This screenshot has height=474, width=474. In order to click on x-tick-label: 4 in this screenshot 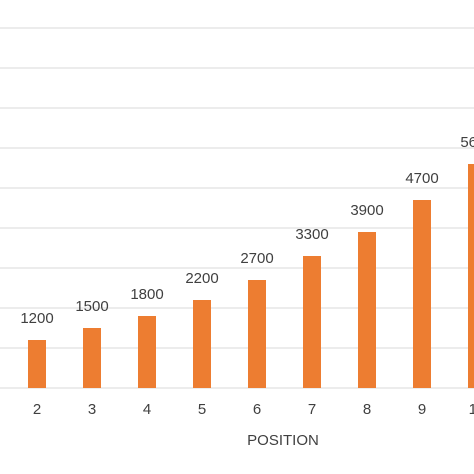, I will do `click(147, 409)`.